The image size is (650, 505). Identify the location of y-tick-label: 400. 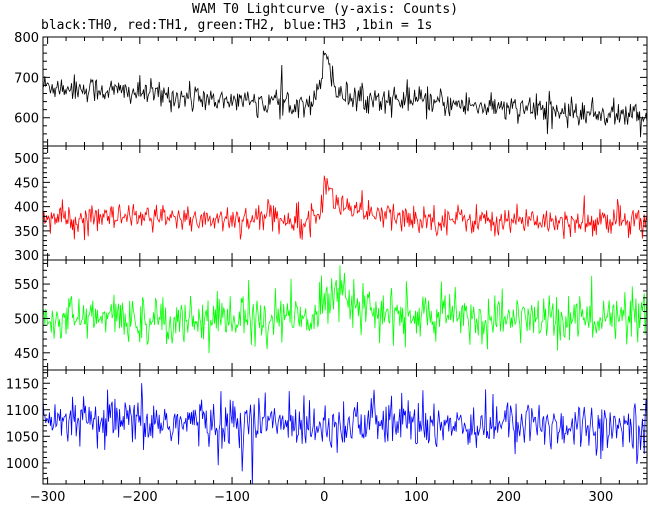
(26, 208).